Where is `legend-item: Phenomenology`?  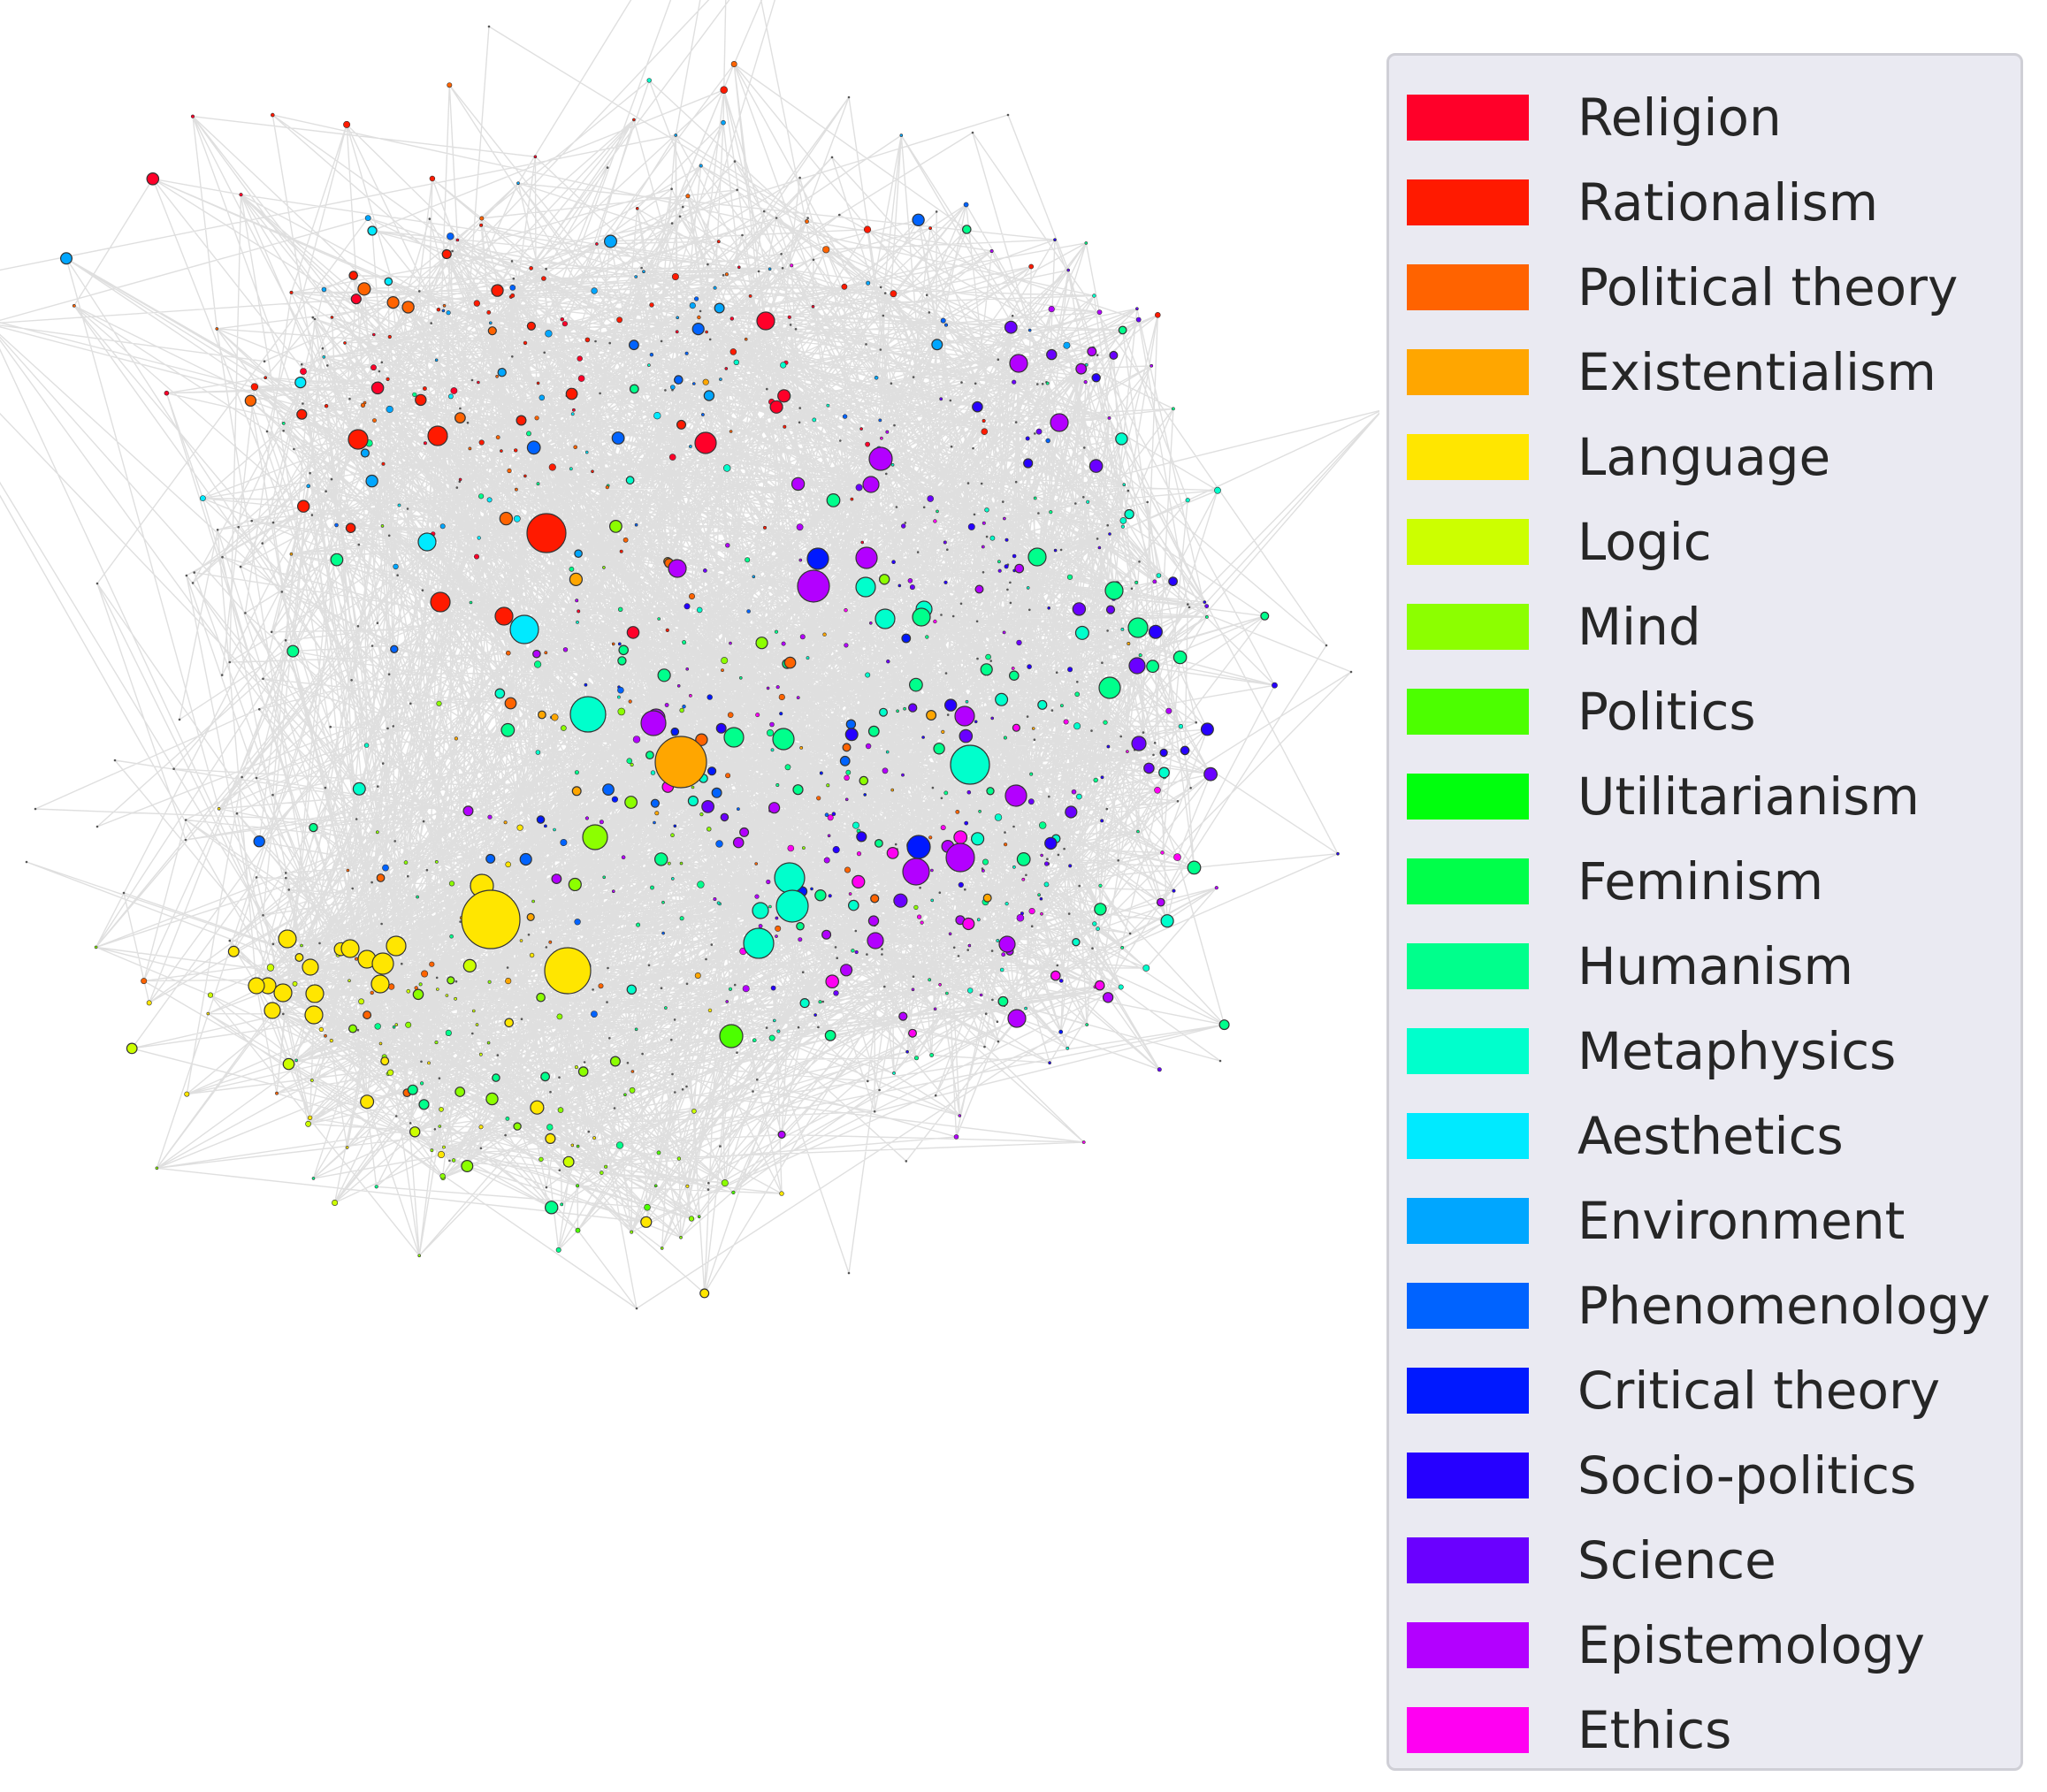
legend-item: Phenomenology is located at coordinates (1705, 1304).